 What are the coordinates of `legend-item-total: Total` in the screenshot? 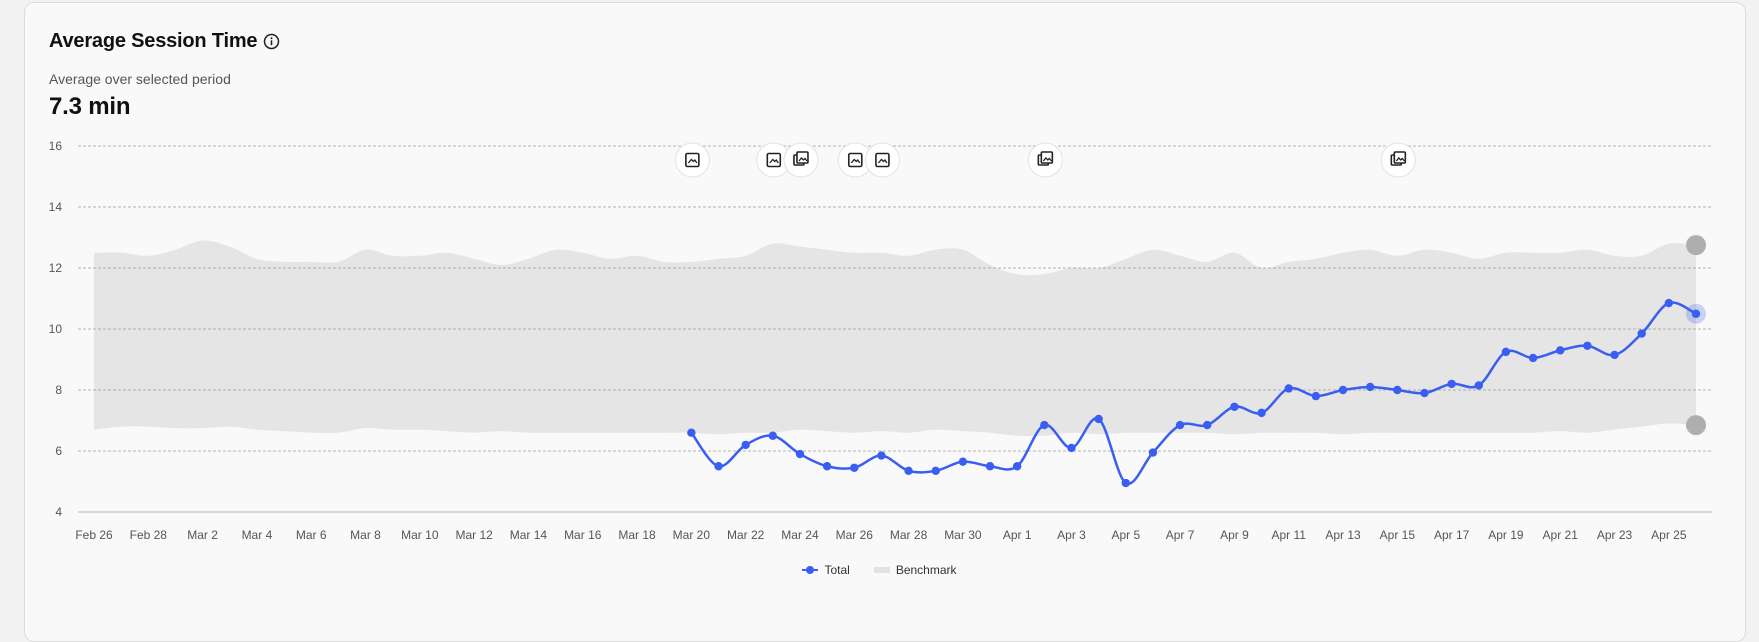 It's located at (826, 570).